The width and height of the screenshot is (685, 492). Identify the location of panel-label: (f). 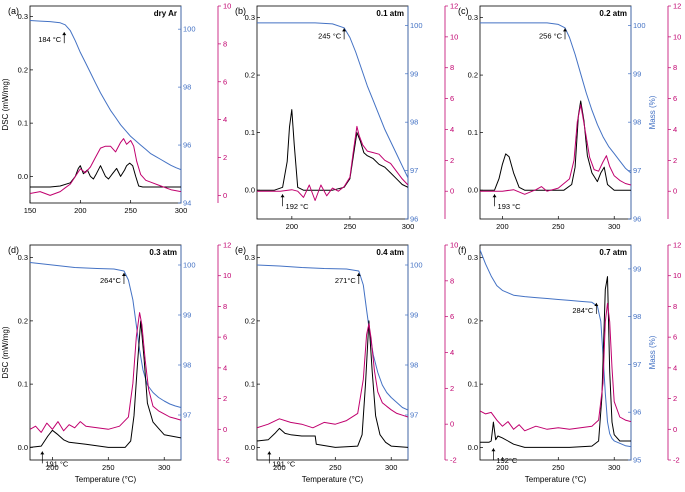
(462, 250).